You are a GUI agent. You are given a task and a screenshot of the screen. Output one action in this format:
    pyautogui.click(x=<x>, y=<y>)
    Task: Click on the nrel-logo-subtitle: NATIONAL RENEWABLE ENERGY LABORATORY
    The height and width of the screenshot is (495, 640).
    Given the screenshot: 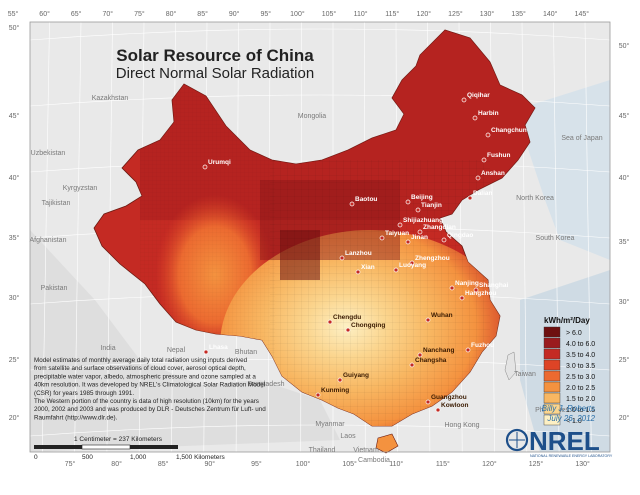 What is the action you would take?
    pyautogui.click(x=571, y=456)
    